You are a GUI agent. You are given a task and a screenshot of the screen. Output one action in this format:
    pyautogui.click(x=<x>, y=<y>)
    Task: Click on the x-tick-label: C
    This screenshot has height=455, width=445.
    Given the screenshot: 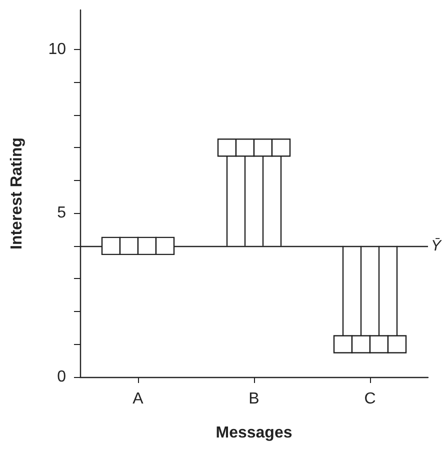 What is the action you would take?
    pyautogui.click(x=370, y=399)
    